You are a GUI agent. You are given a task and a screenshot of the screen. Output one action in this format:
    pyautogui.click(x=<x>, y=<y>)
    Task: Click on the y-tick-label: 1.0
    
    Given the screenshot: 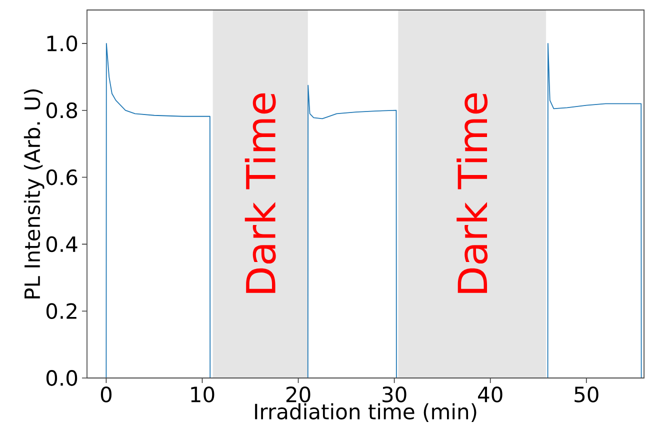 What is the action you would take?
    pyautogui.click(x=62, y=44)
    